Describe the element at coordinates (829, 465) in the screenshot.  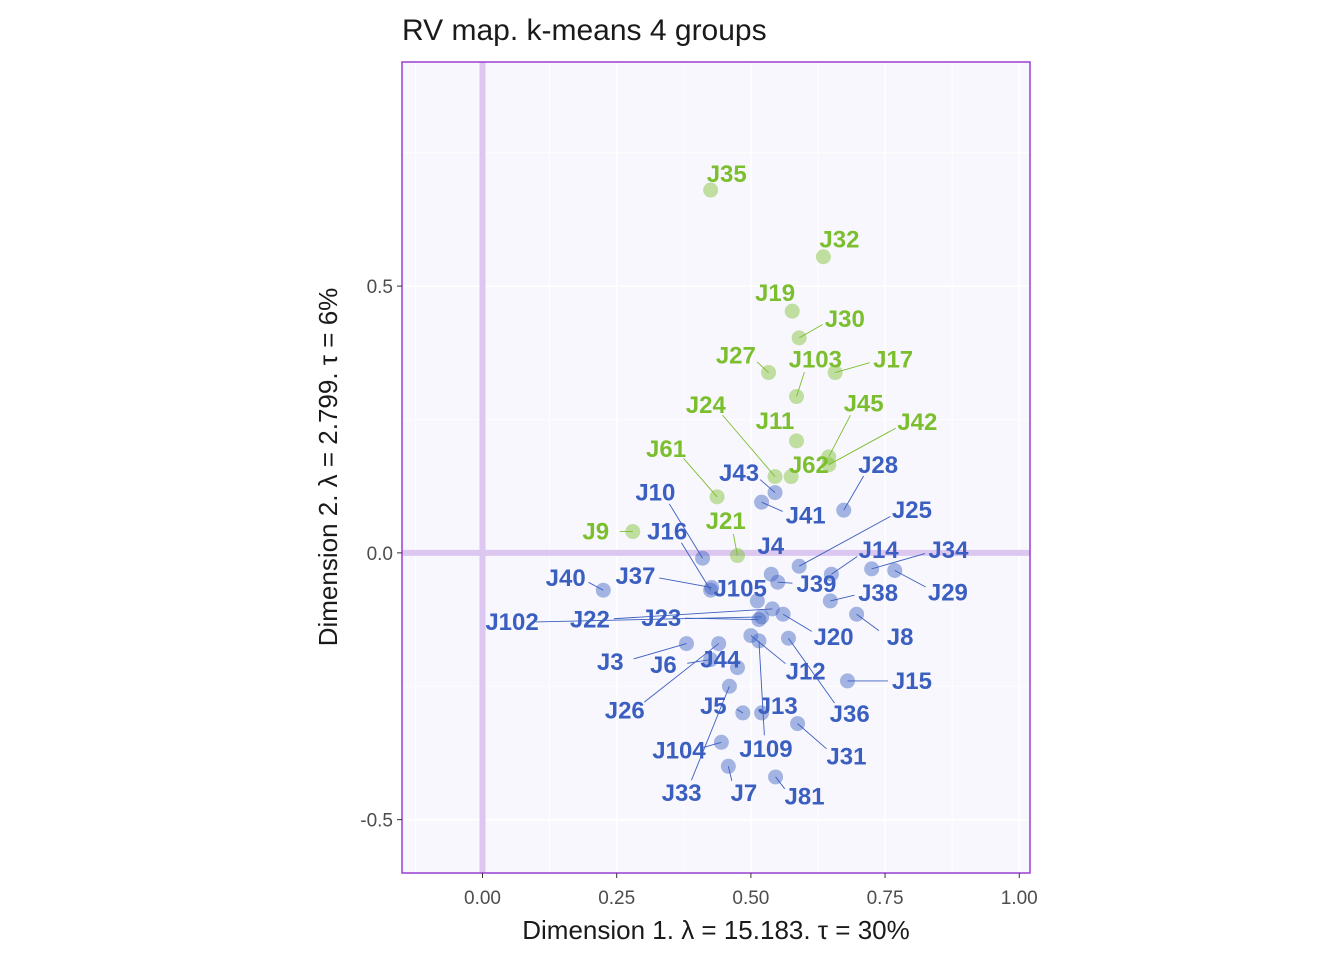
I see `point-j42` at that location.